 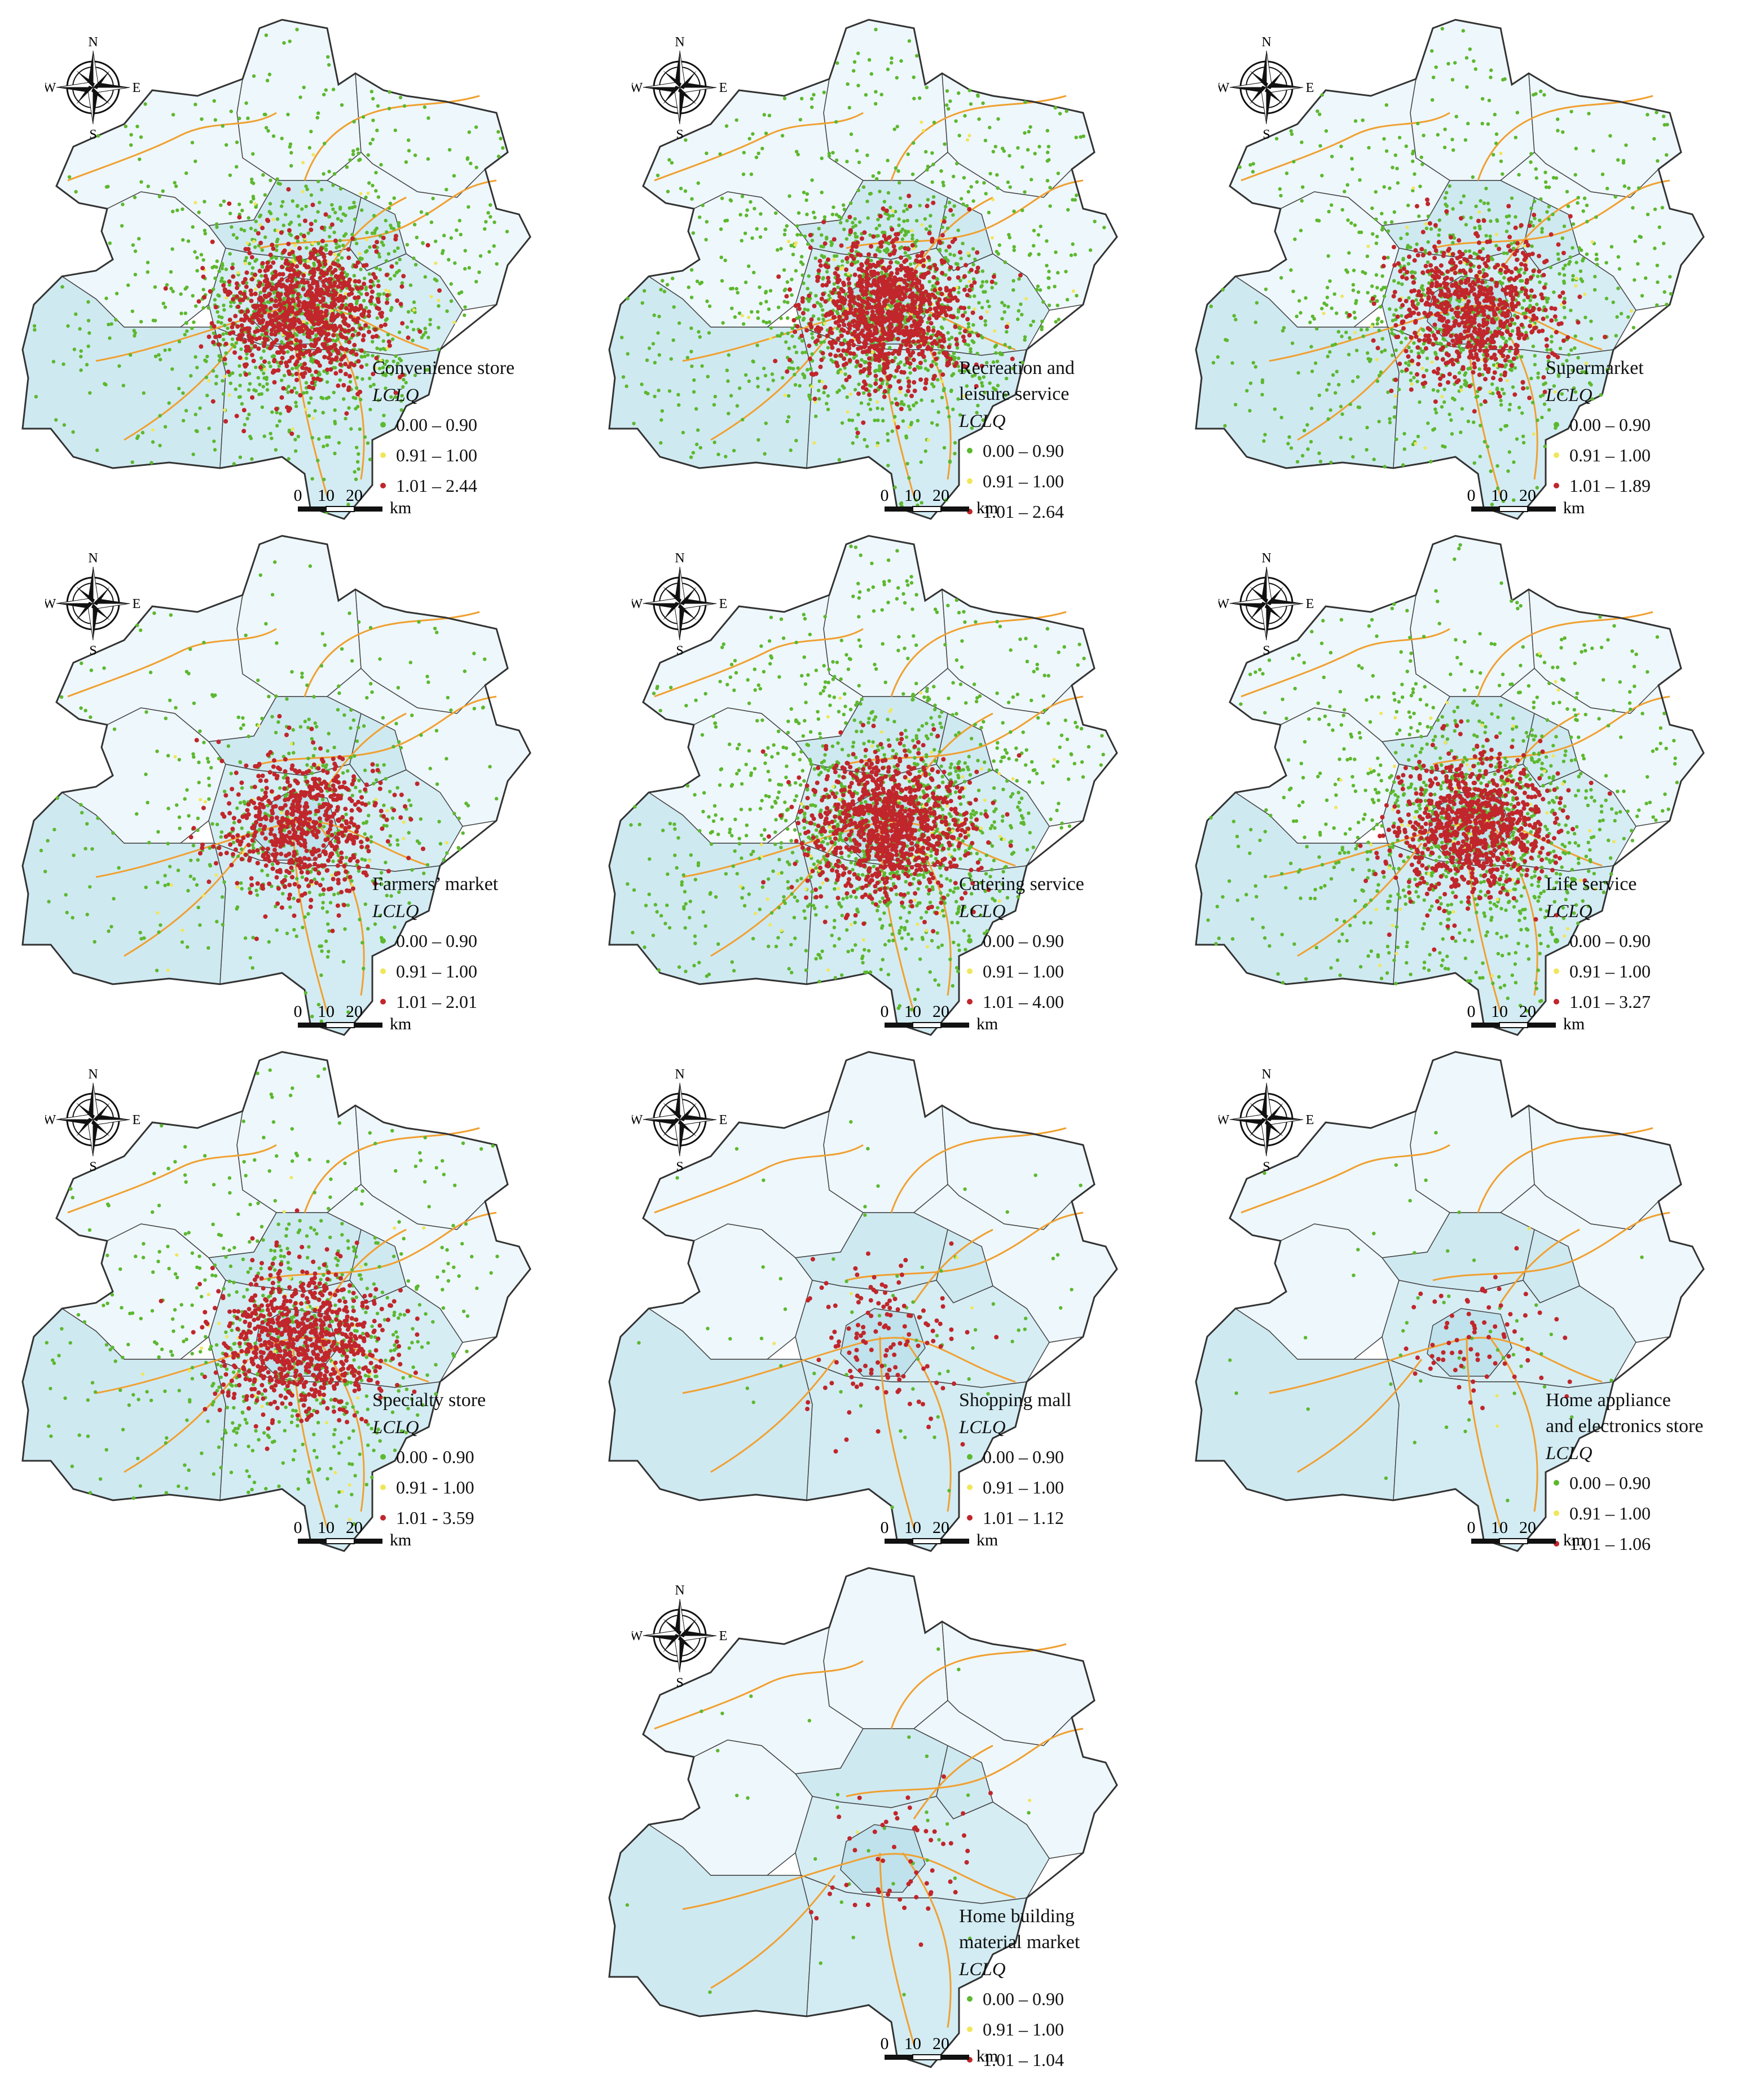 What do you see at coordinates (437, 971) in the screenshot?
I see `legend-label-mid: 0.91 – 1.00` at bounding box center [437, 971].